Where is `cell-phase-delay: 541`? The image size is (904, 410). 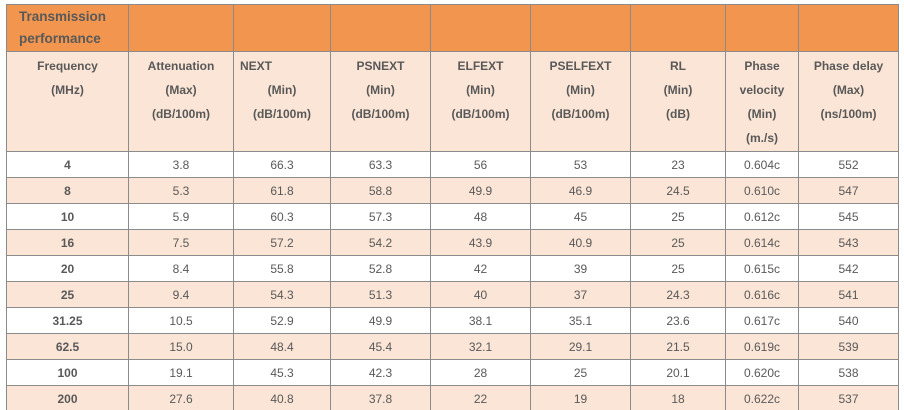 cell-phase-delay: 541 is located at coordinates (848, 294).